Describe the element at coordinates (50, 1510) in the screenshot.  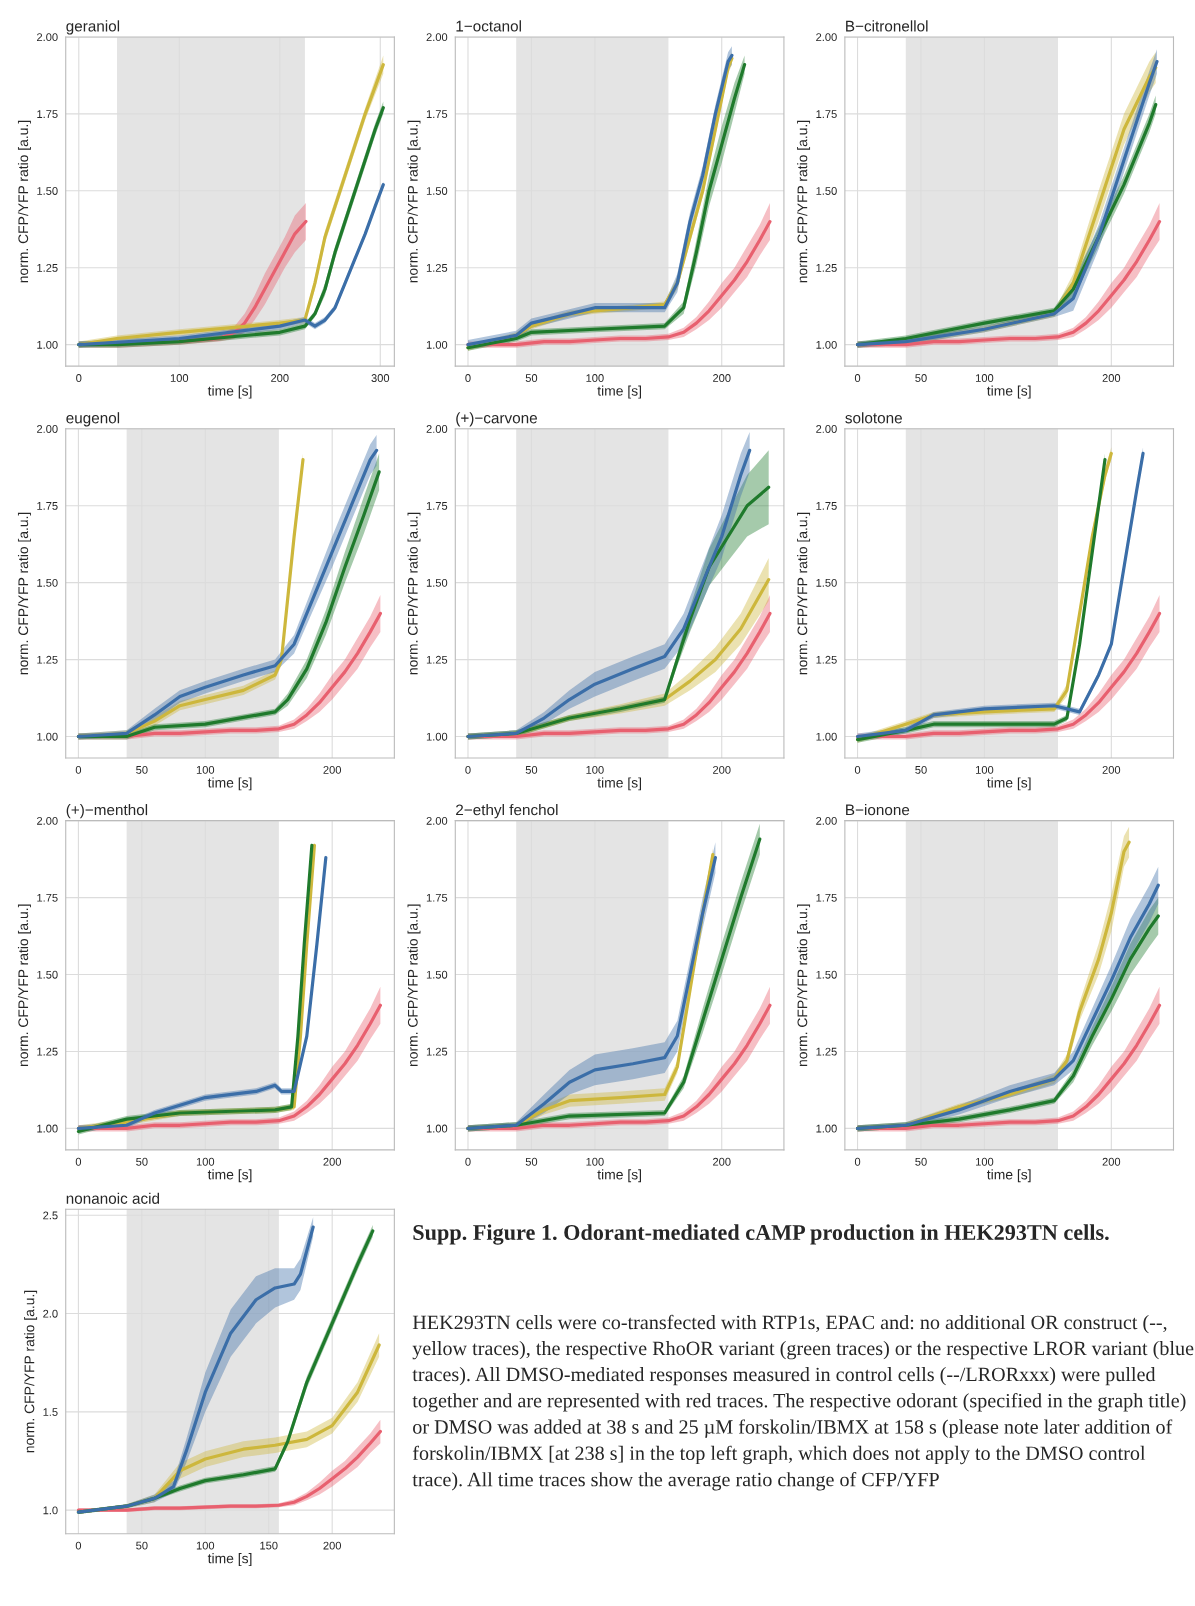
I see `y-tick-label: 1.0` at that location.